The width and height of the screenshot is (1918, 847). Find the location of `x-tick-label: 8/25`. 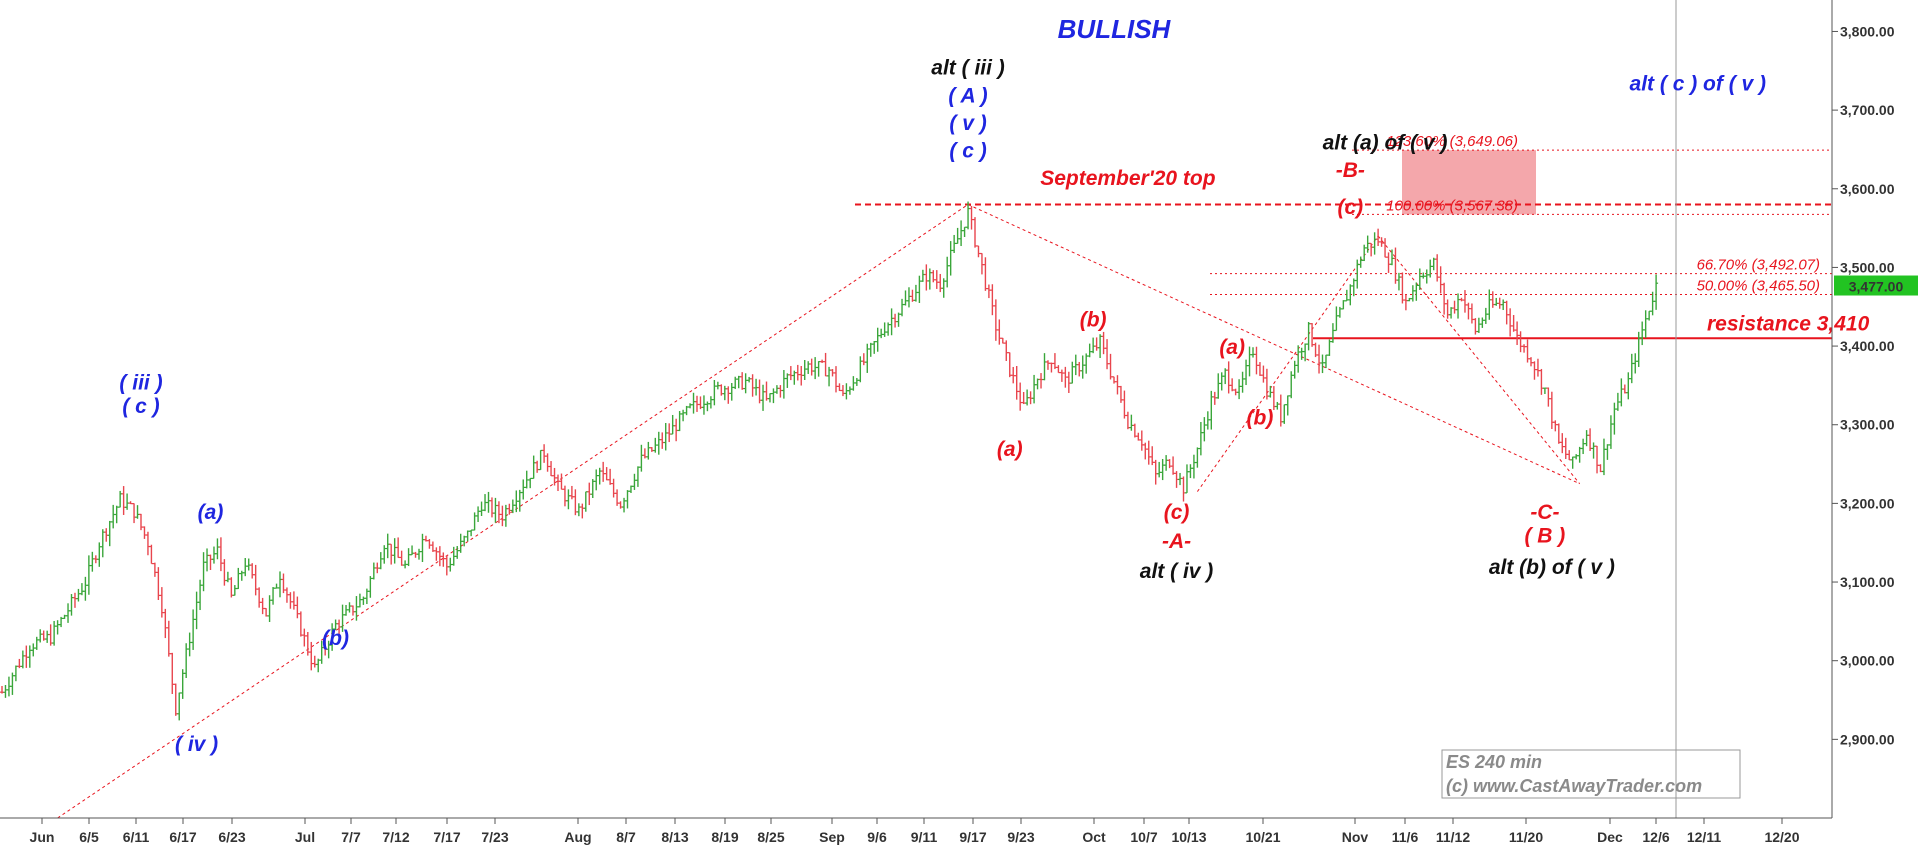

x-tick-label: 8/25 is located at coordinates (770, 837).